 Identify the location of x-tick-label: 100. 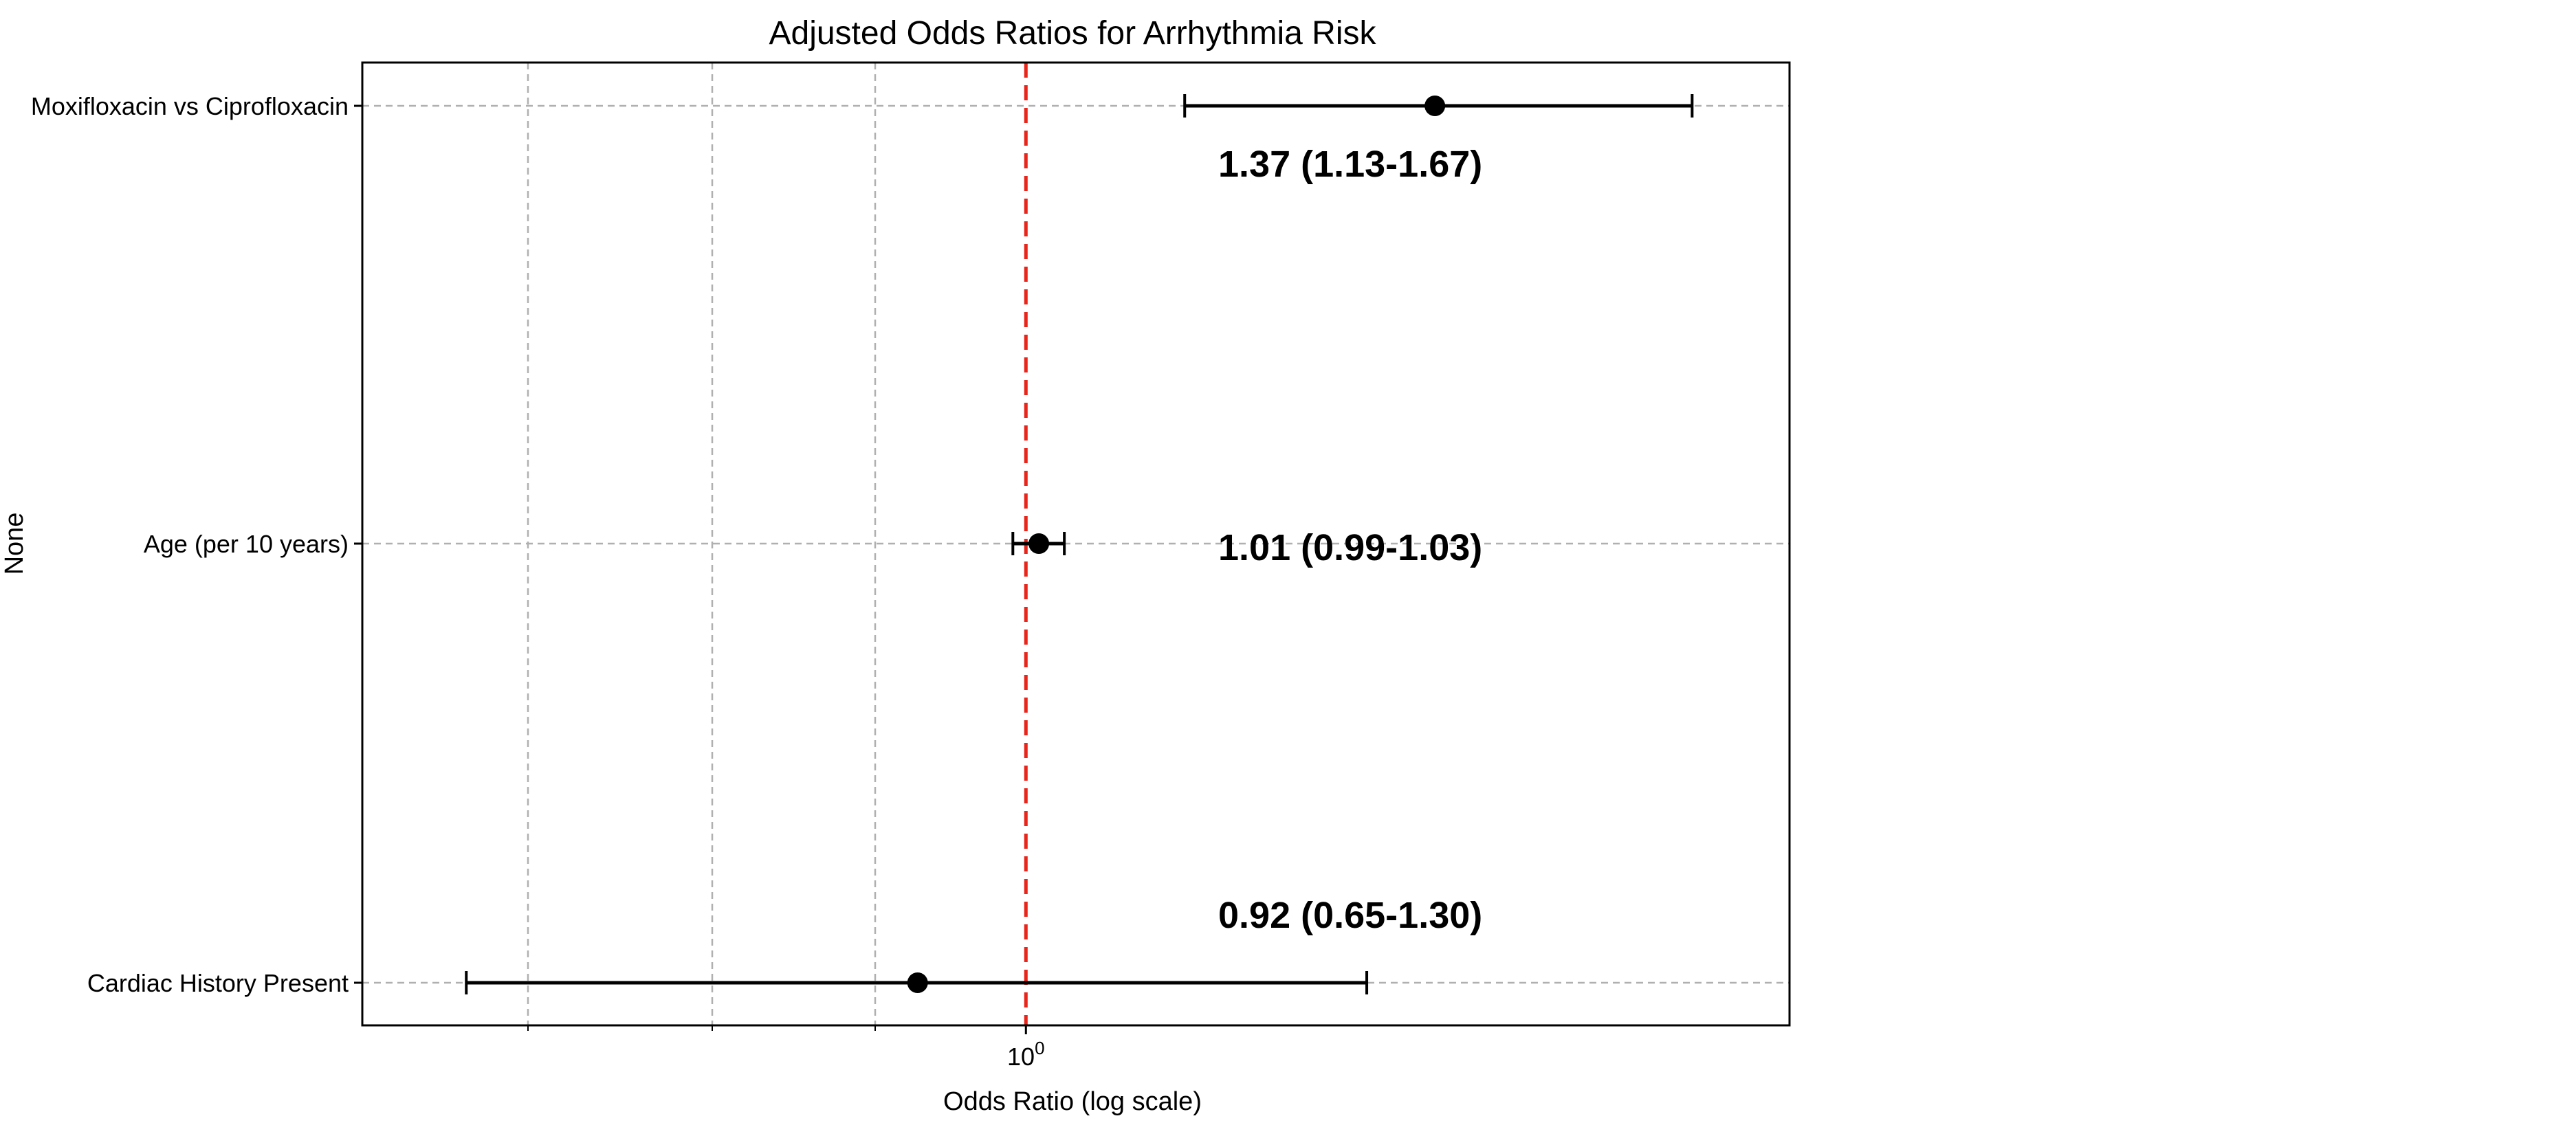
(1026, 1054).